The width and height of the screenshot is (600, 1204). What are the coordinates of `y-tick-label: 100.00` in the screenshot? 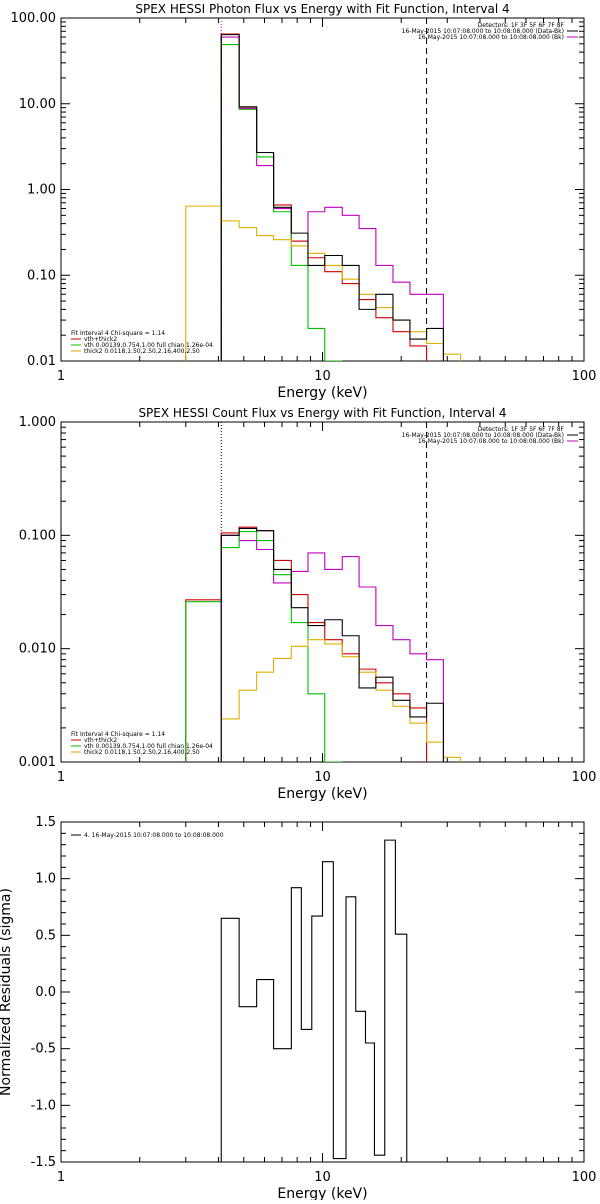 It's located at (34, 18).